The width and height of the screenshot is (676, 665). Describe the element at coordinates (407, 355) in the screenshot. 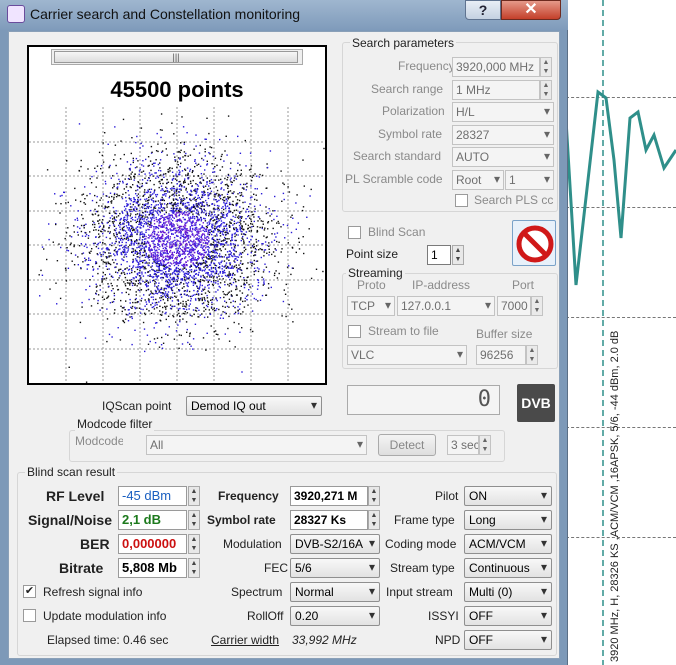

I see `player-select: VLC` at that location.